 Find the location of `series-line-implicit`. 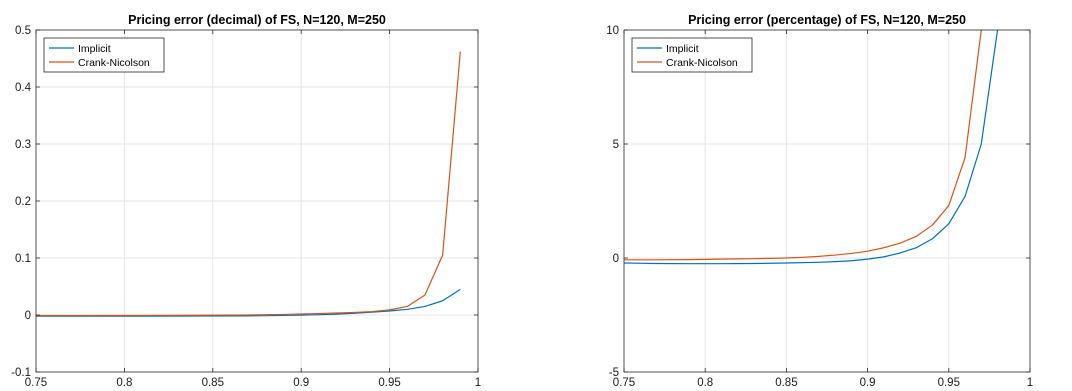

series-line-implicit is located at coordinates (248, 302).